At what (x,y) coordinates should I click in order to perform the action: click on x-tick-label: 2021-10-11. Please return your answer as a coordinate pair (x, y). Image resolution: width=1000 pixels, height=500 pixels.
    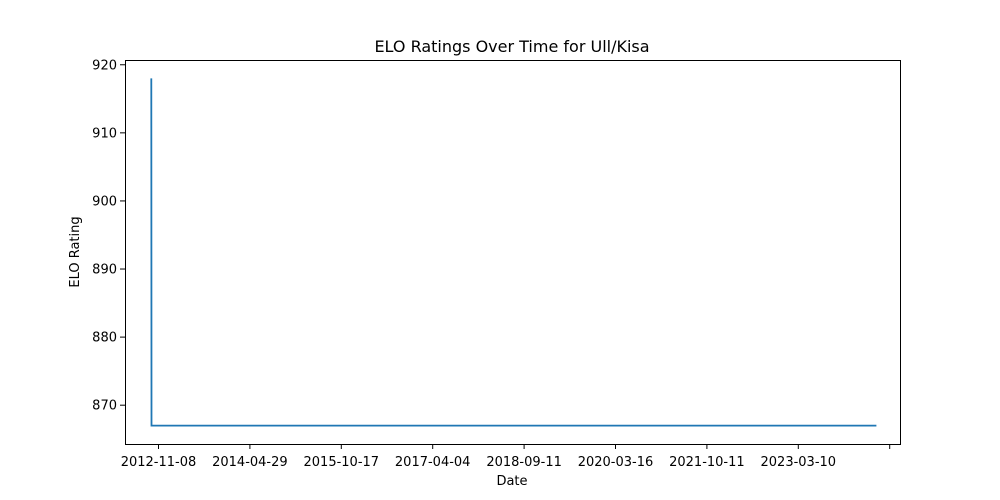
    Looking at the image, I should click on (707, 462).